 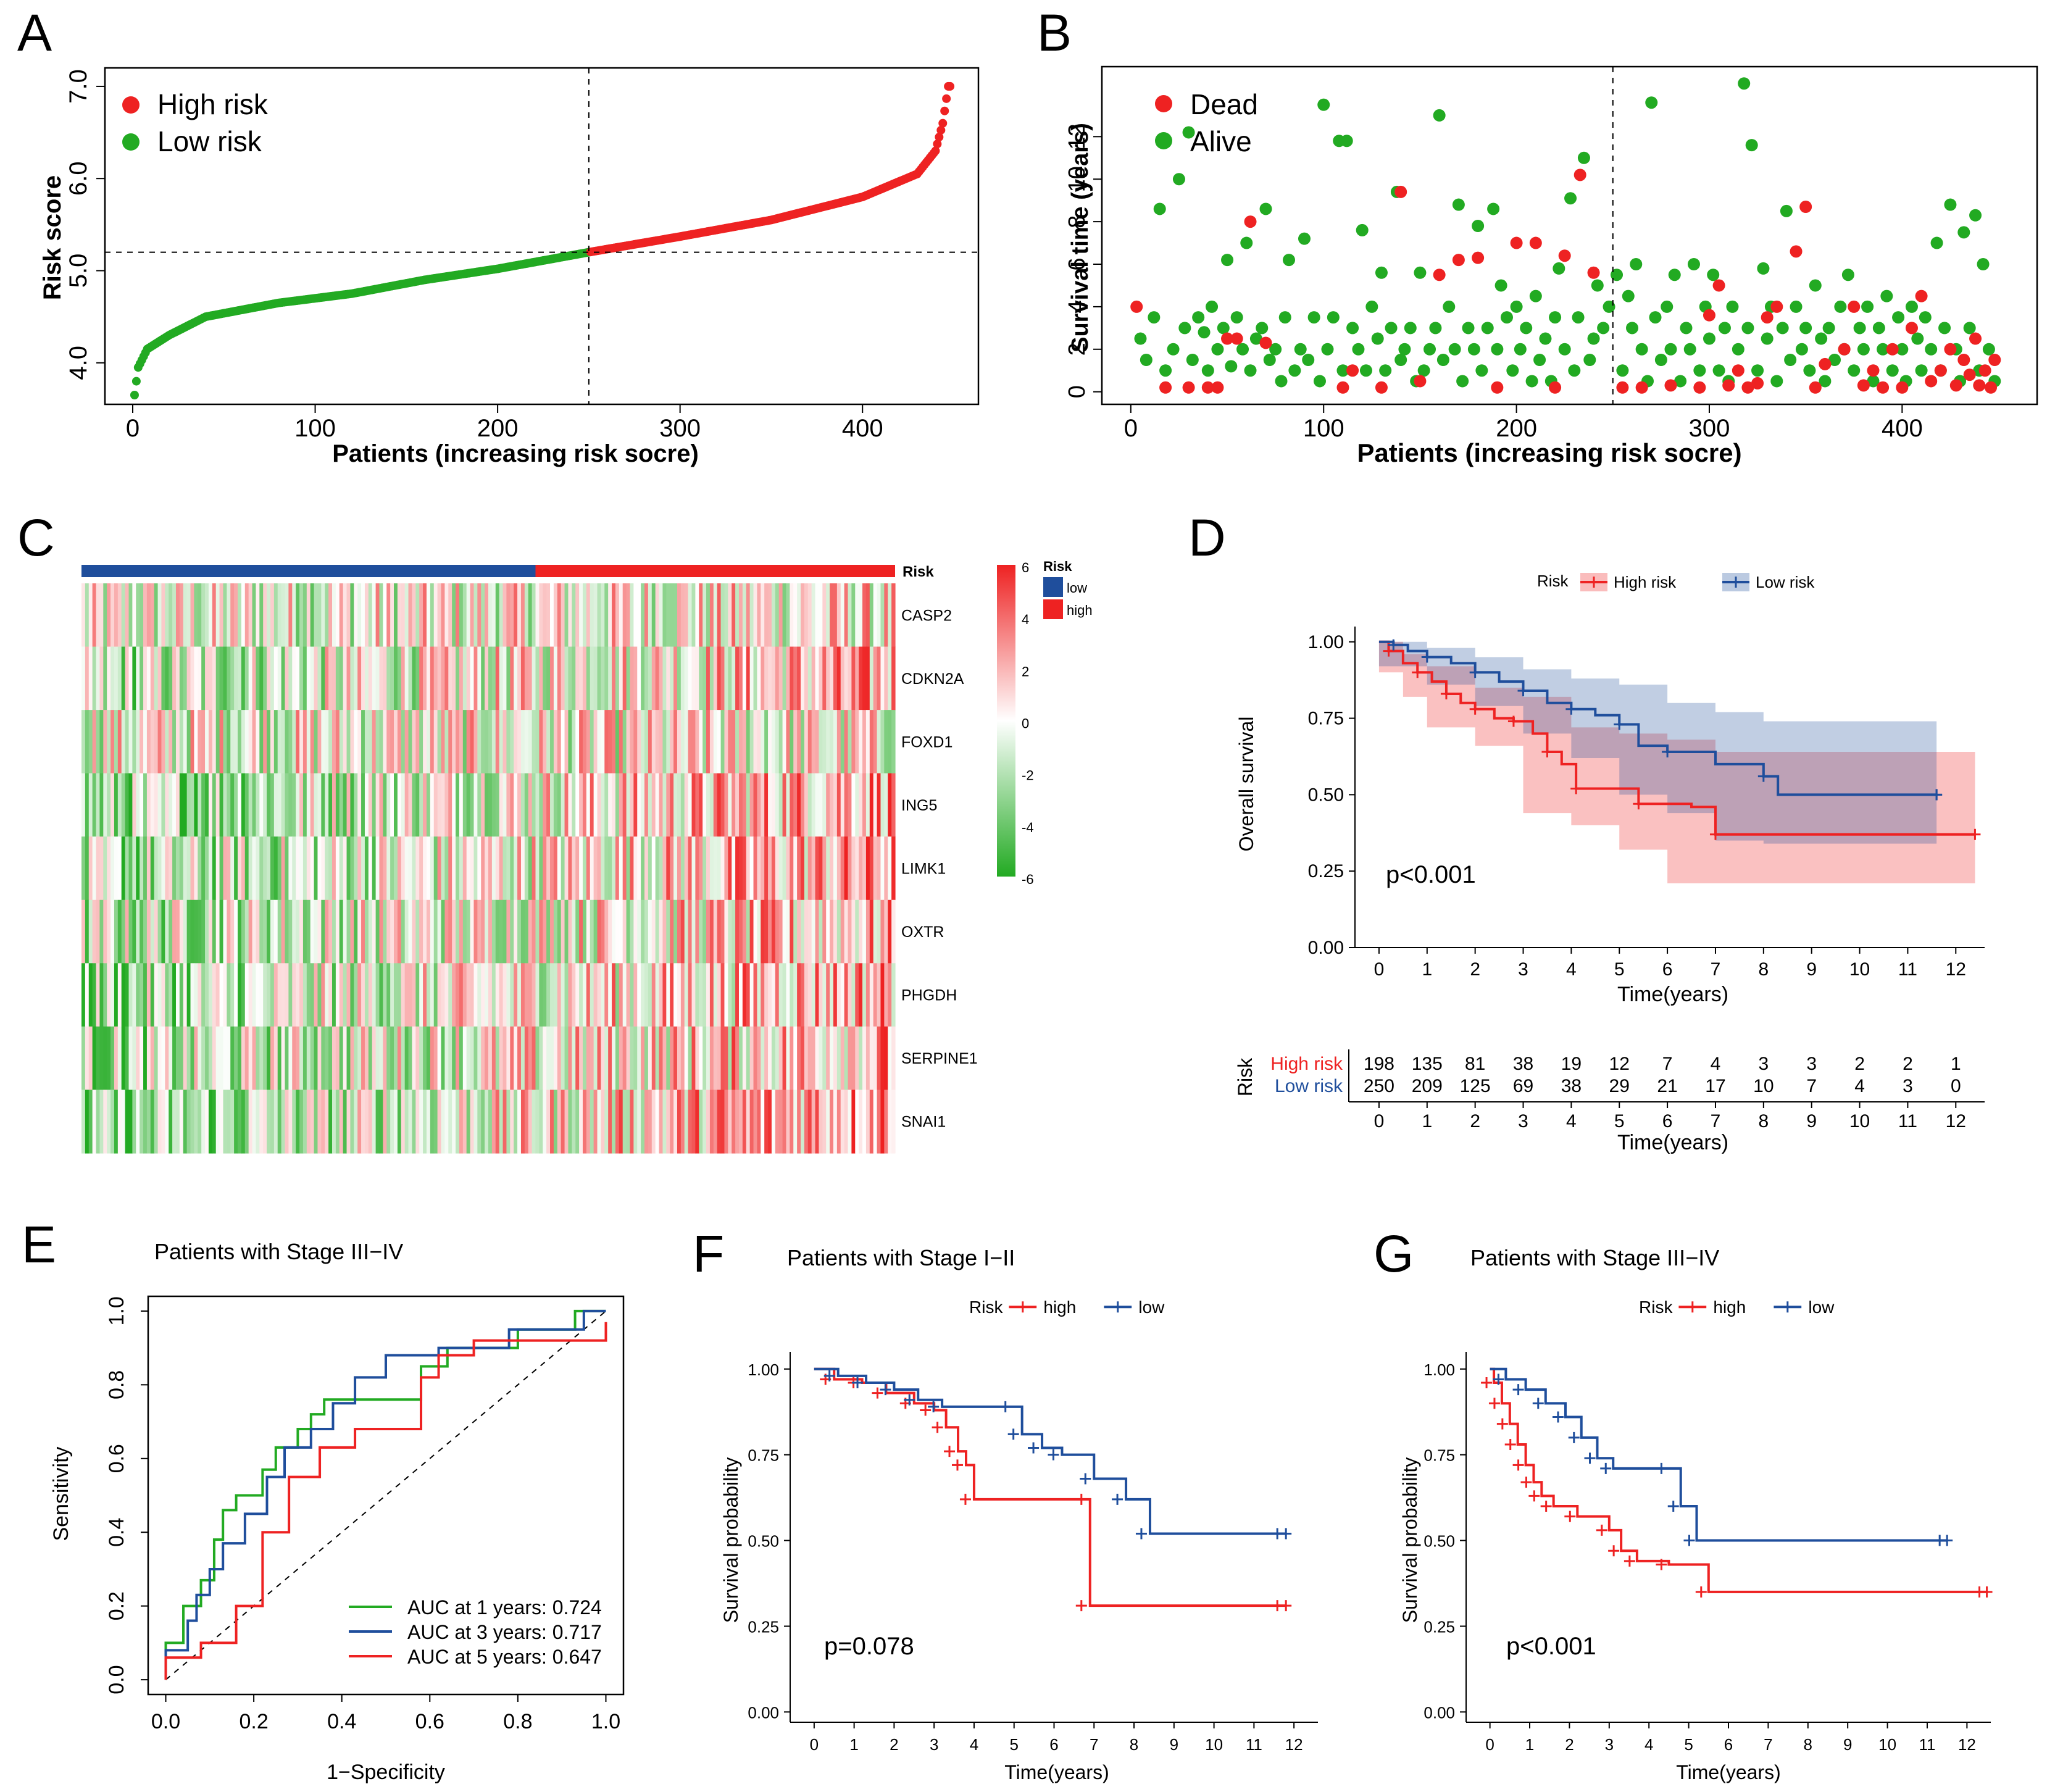 What do you see at coordinates (308, 571) in the screenshot?
I see `risk-annotation-low` at bounding box center [308, 571].